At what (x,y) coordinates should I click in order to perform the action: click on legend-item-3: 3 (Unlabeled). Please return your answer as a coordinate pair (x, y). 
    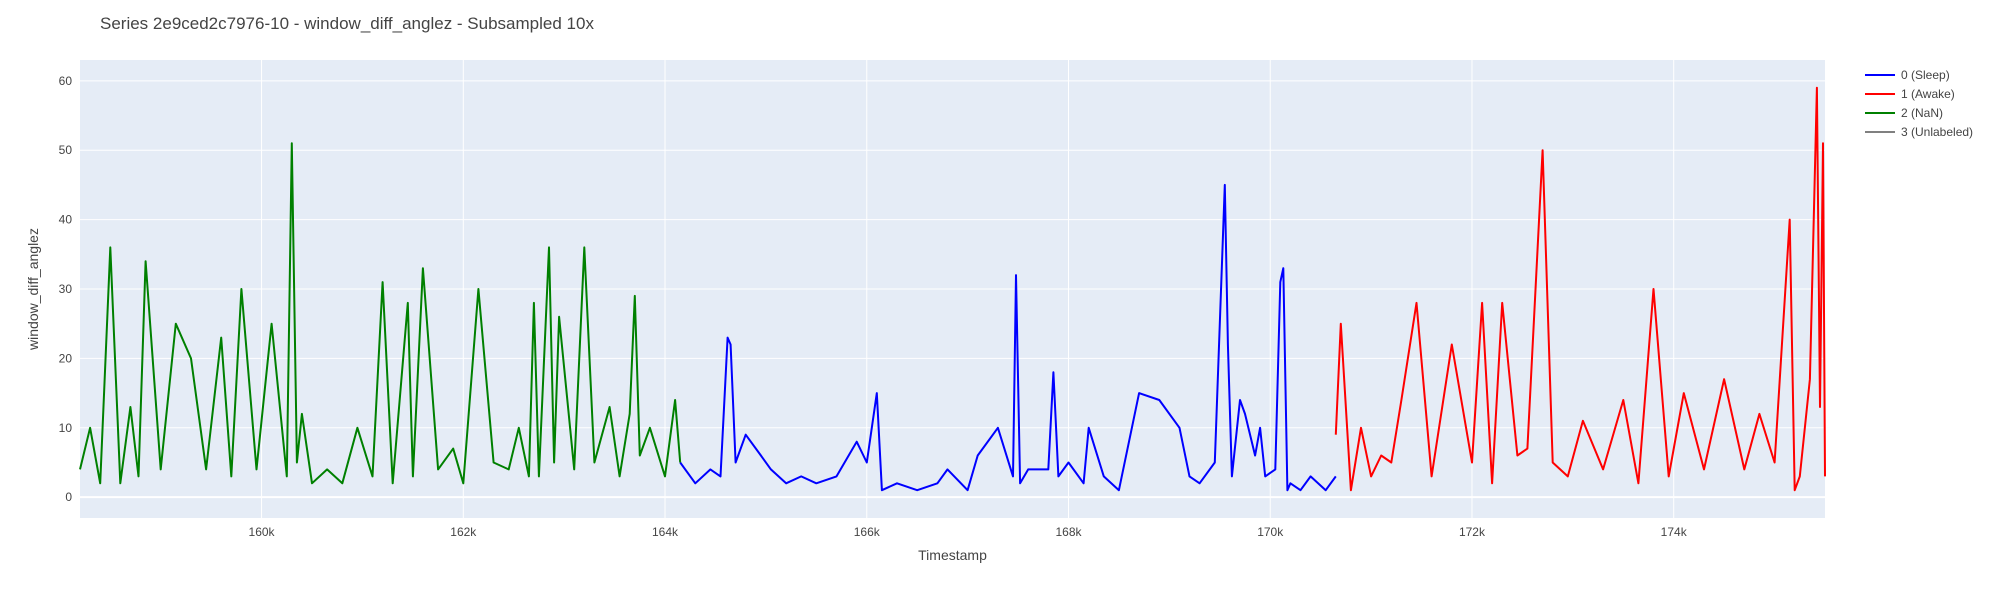
    Looking at the image, I should click on (1919, 132).